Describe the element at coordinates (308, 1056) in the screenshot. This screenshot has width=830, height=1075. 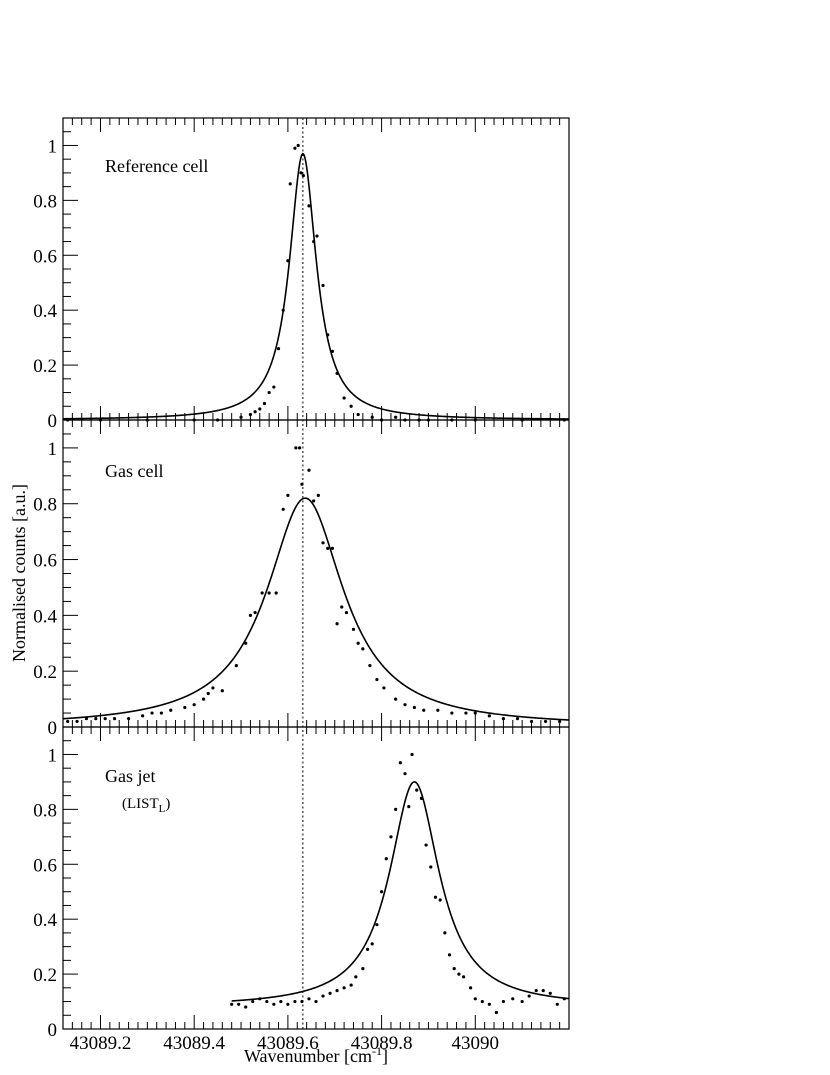
I see `x-axis-title-main: Wavenumber [cm` at that location.